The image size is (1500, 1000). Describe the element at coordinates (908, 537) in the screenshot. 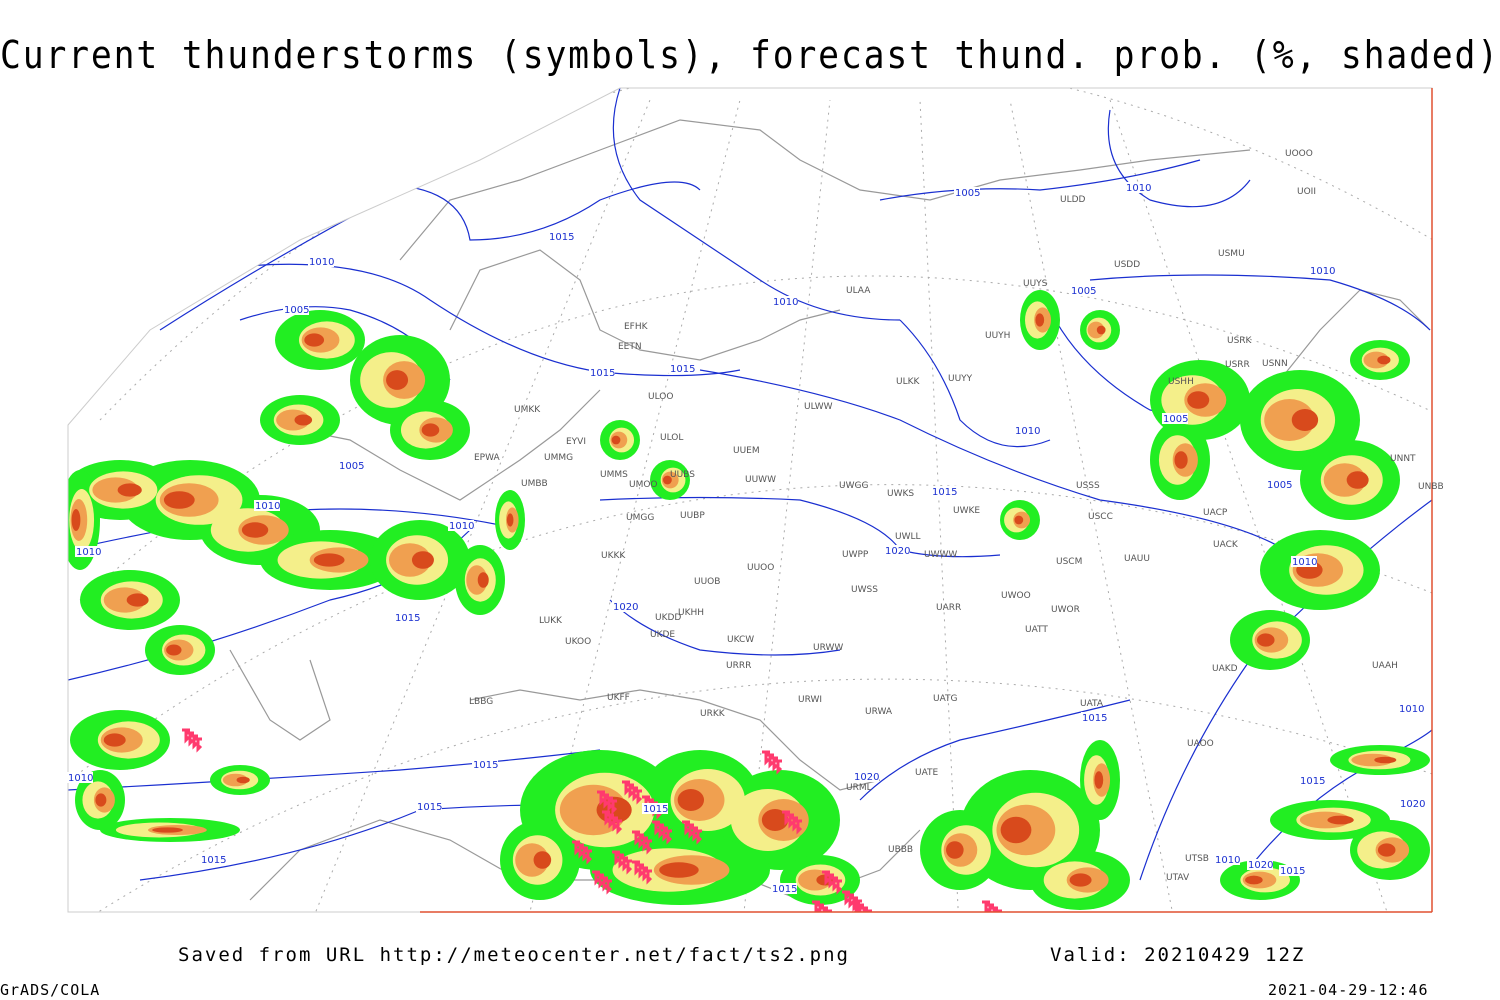

I see `station-label: UWLL` at that location.